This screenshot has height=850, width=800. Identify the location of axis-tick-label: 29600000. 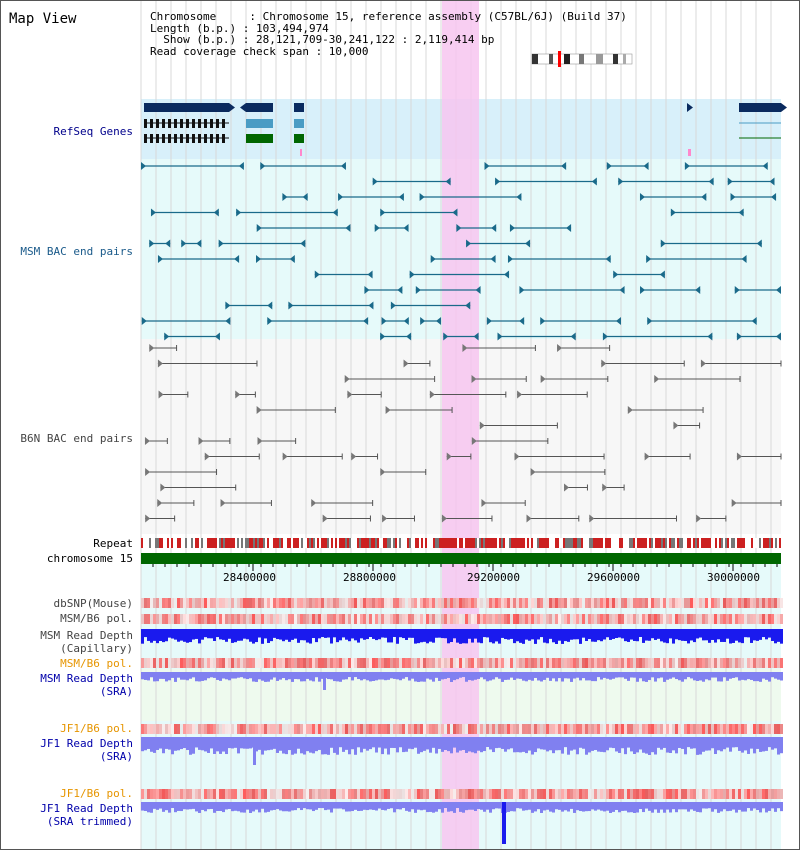
(613, 577).